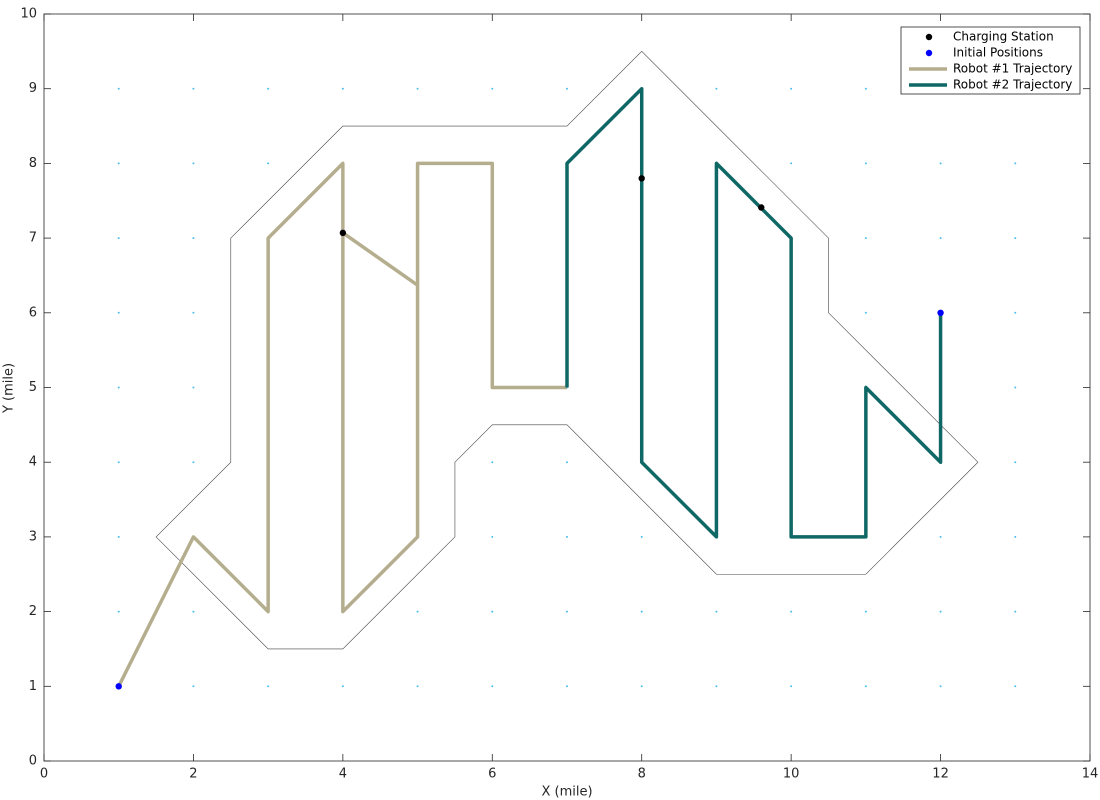  I want to click on x-tick-label: 6, so click(492, 774).